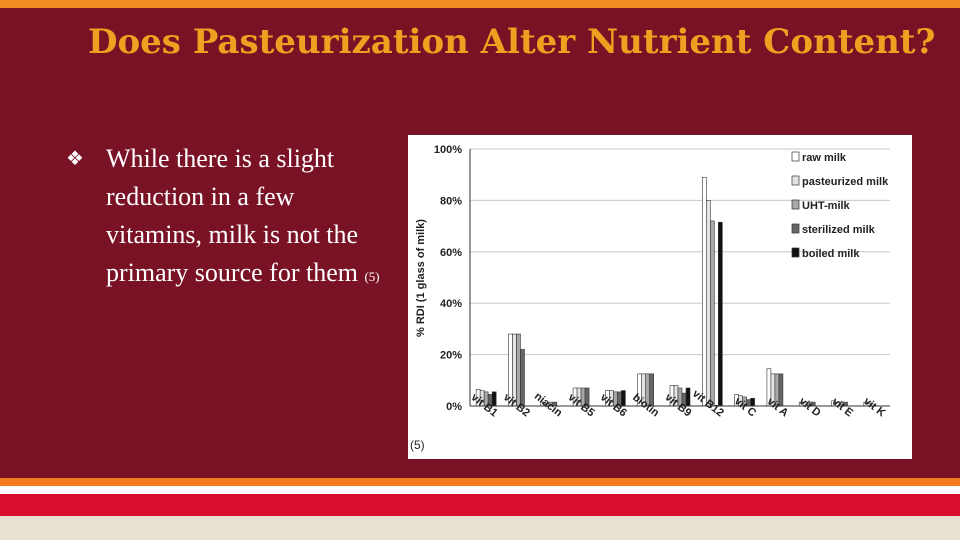 This screenshot has height=540, width=960. What do you see at coordinates (480, 505) in the screenshot?
I see `footer-band-red` at bounding box center [480, 505].